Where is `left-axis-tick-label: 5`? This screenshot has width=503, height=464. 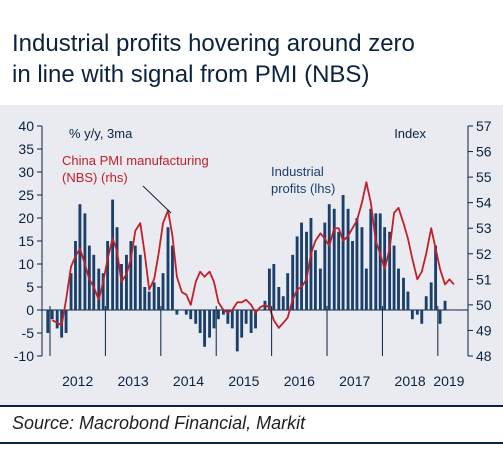
left-axis-tick-label: 5 is located at coordinates (30, 287).